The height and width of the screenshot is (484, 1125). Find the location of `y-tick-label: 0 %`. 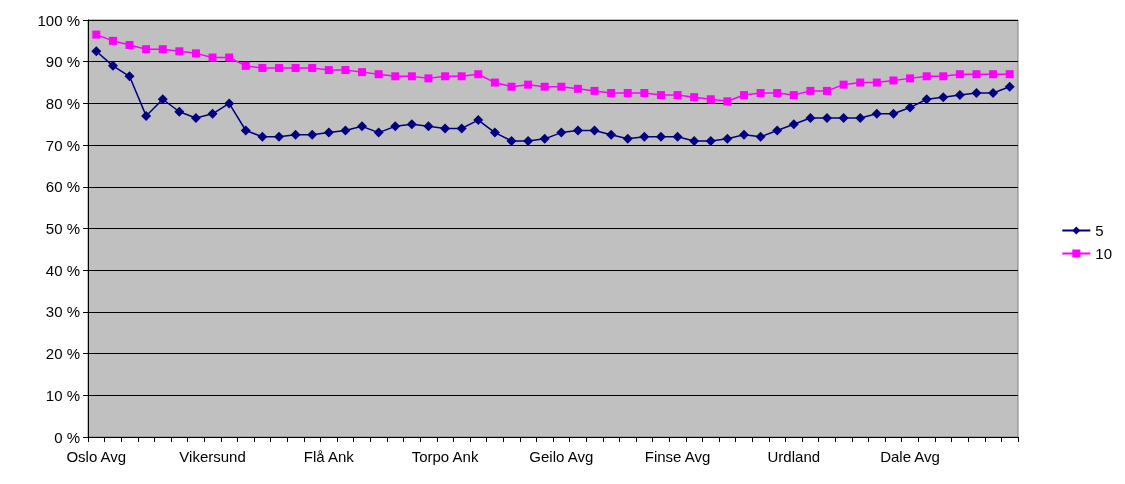

y-tick-label: 0 % is located at coordinates (67, 437).